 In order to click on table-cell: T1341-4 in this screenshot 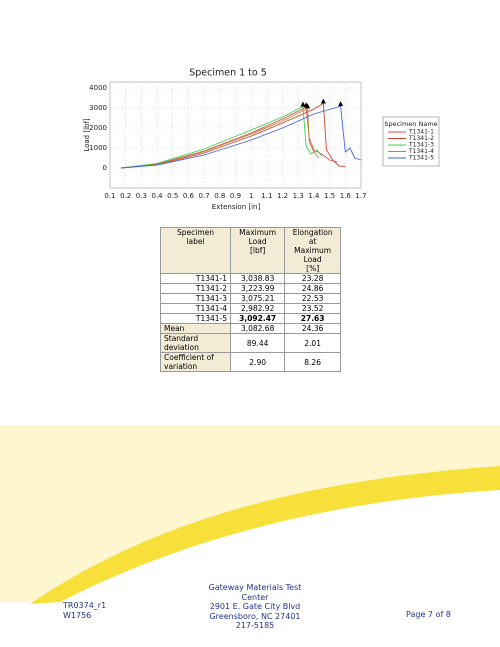, I will do `click(195, 308)`.